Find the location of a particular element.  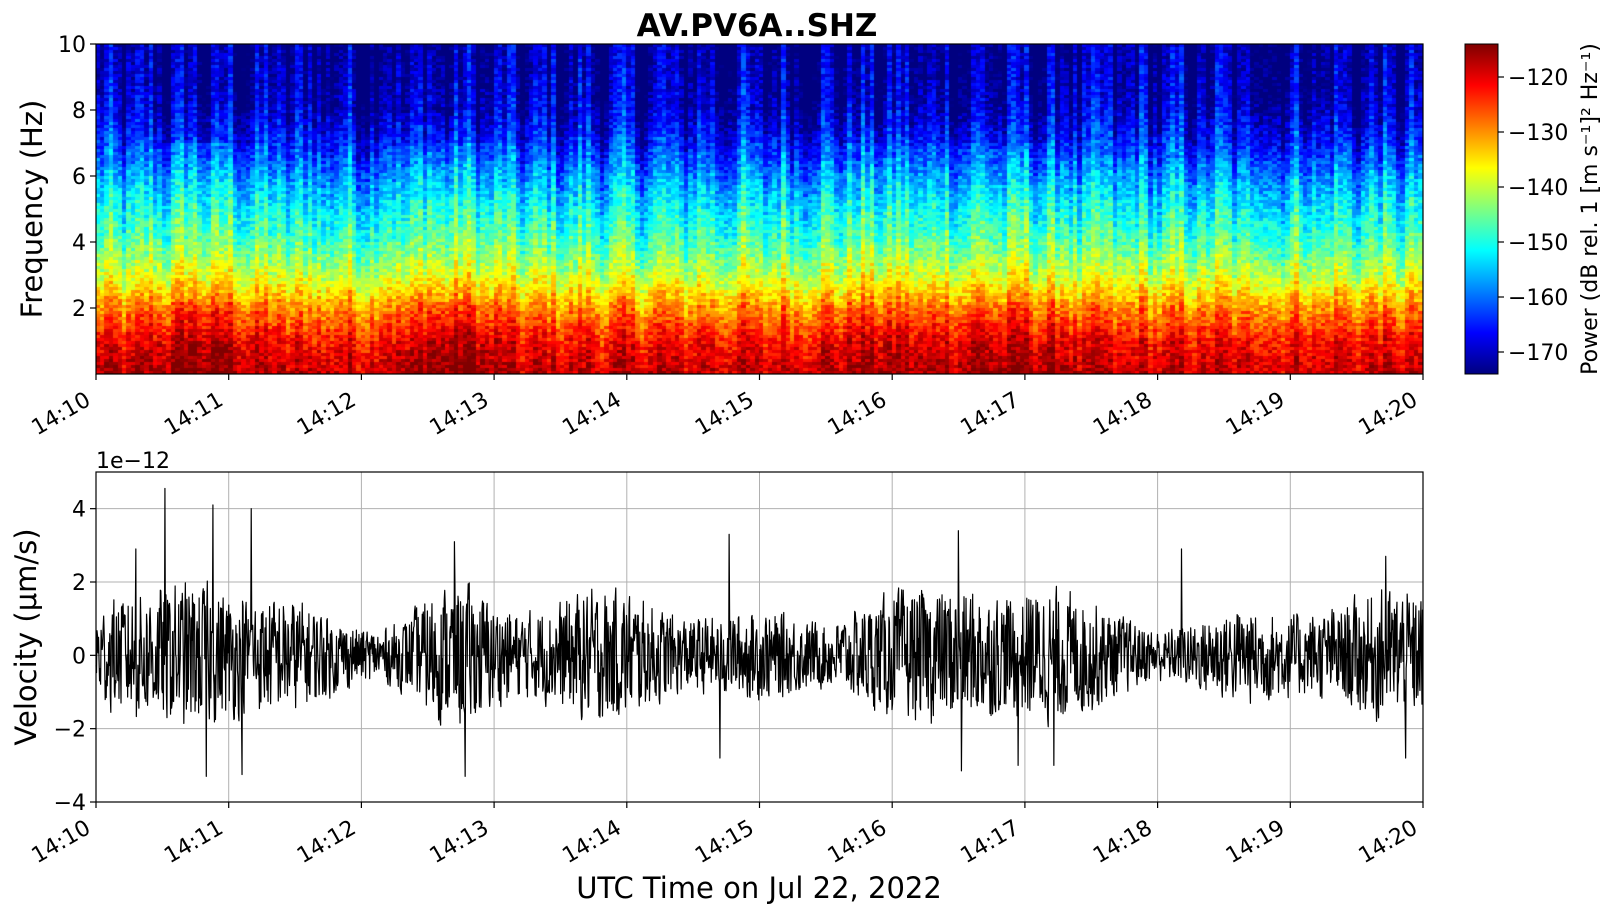

colorbar-tick-label: −130 is located at coordinates (1538, 133).